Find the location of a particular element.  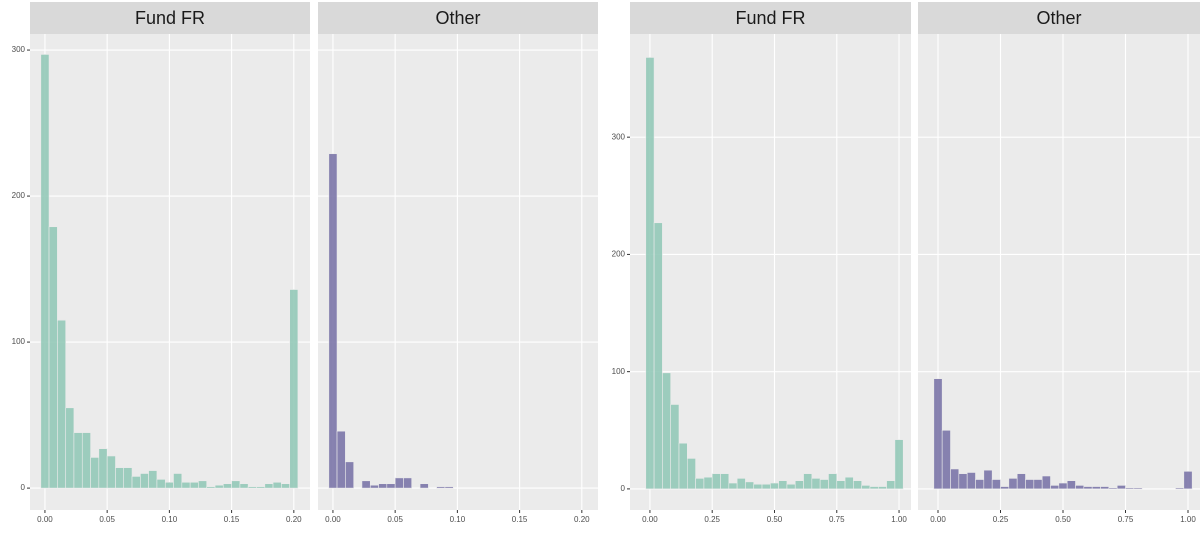

y-tick-label: 200 is located at coordinates (19, 195).